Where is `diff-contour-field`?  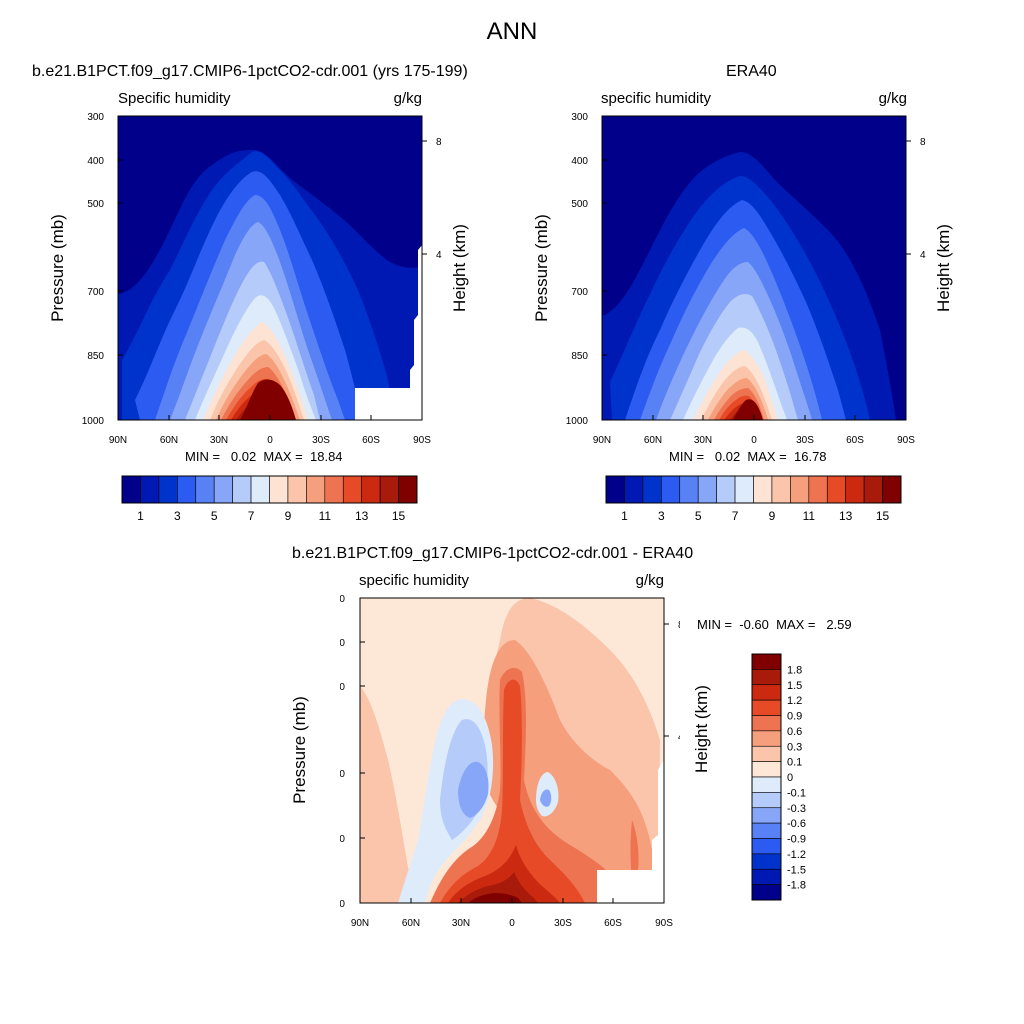 diff-contour-field is located at coordinates (512, 751).